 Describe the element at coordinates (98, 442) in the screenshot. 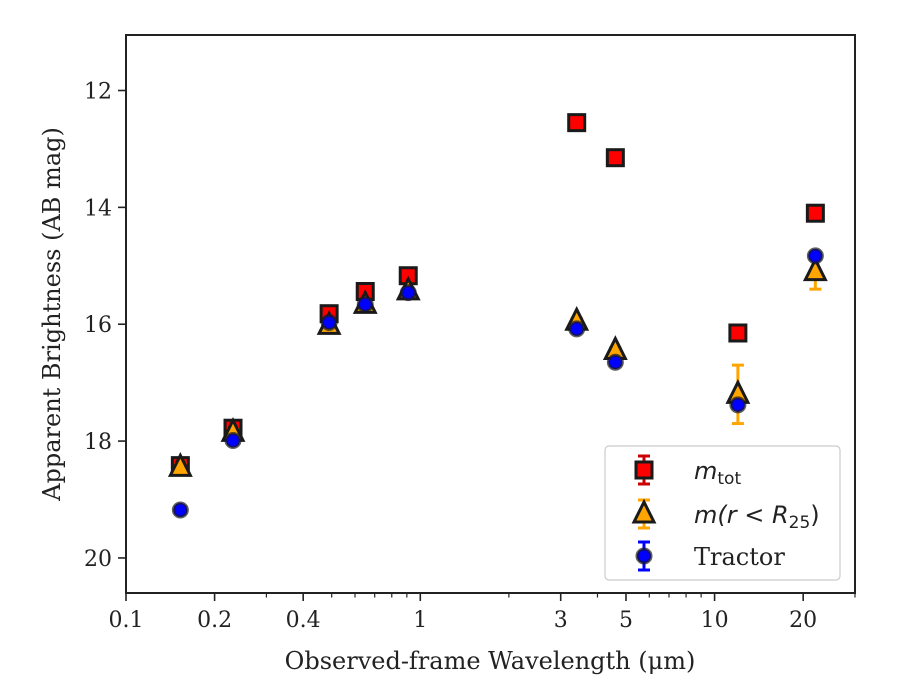

I see `y-tick-label-3: 18` at that location.